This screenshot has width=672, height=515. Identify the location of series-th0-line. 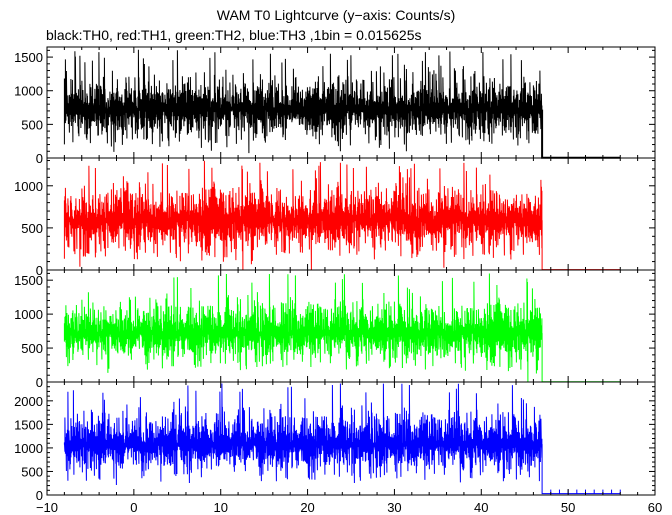
(303, 101).